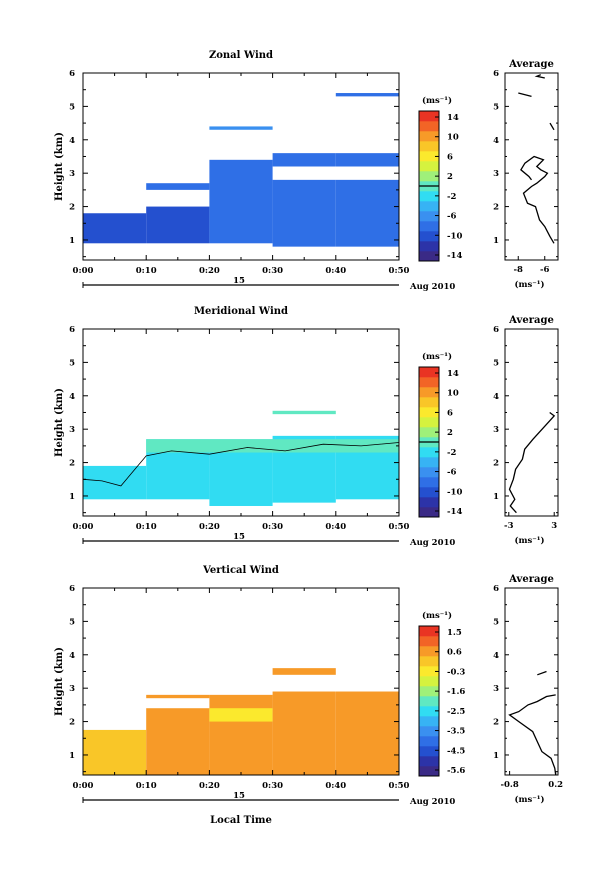  Describe the element at coordinates (555, 785) in the screenshot. I see `avg-x-tick-label: 0.2` at that location.